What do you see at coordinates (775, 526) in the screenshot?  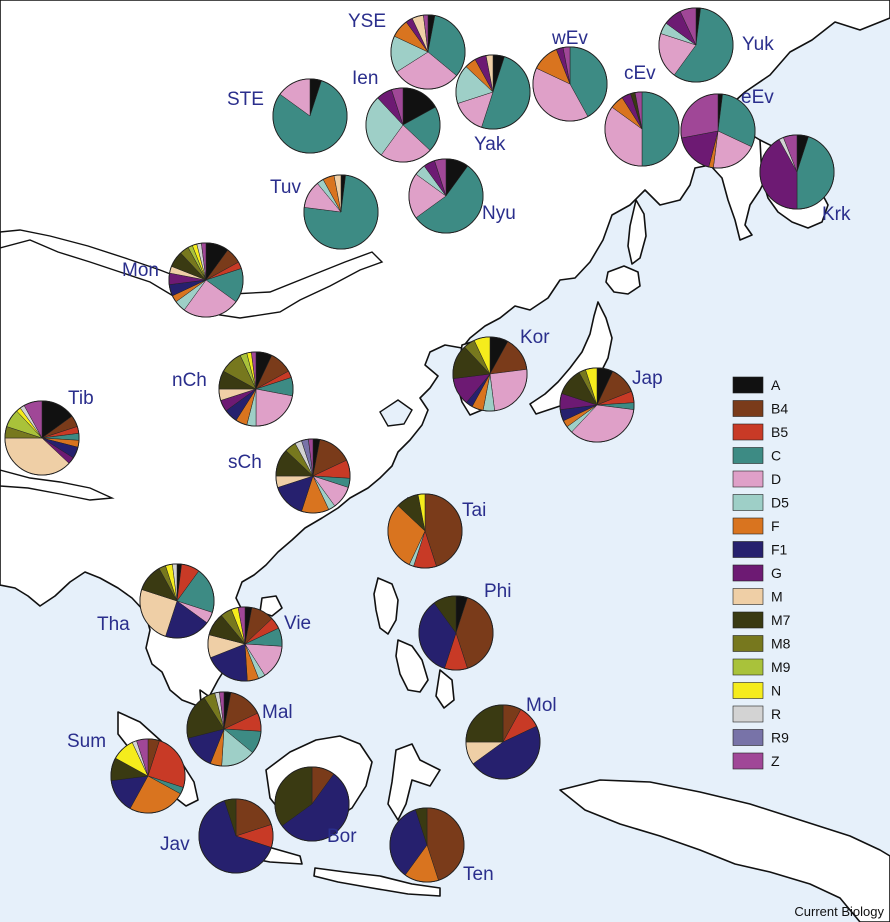 I see `legend-label-F: F` at bounding box center [775, 526].